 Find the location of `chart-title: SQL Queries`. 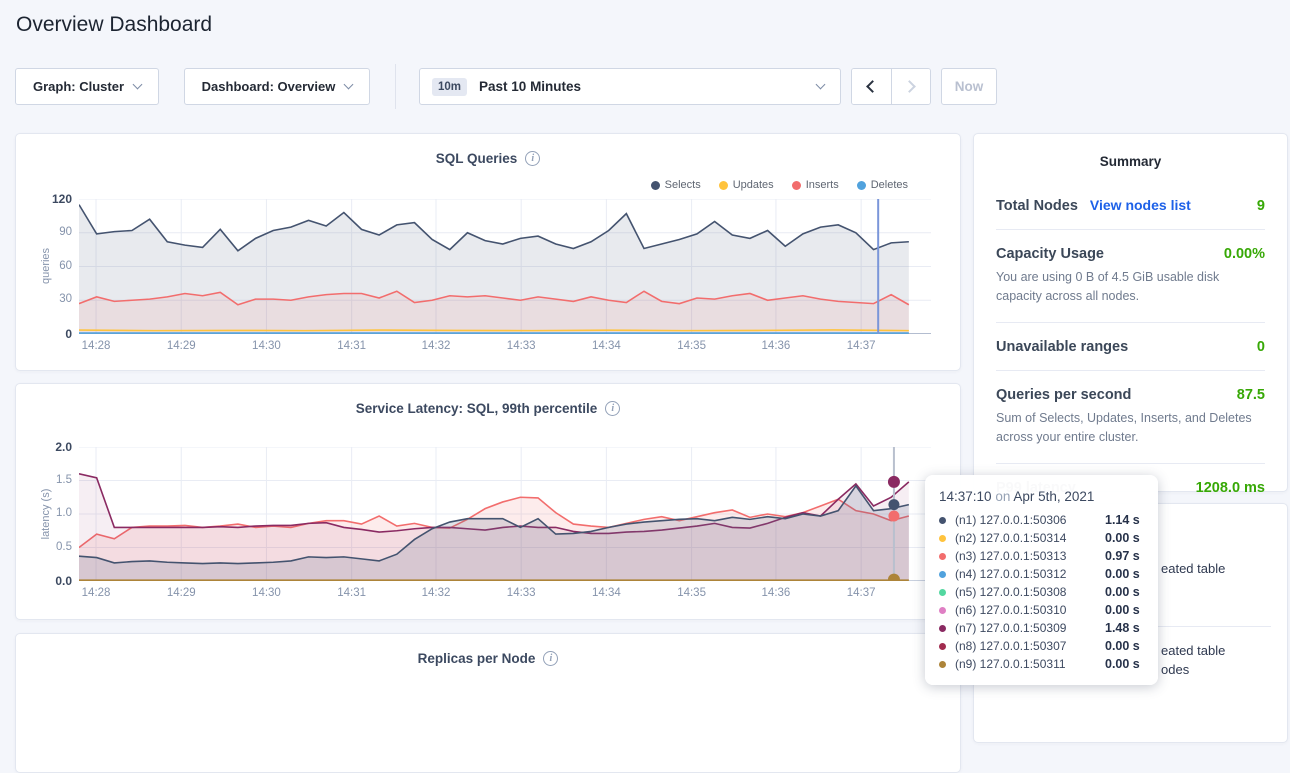

chart-title: SQL Queries is located at coordinates (476, 158).